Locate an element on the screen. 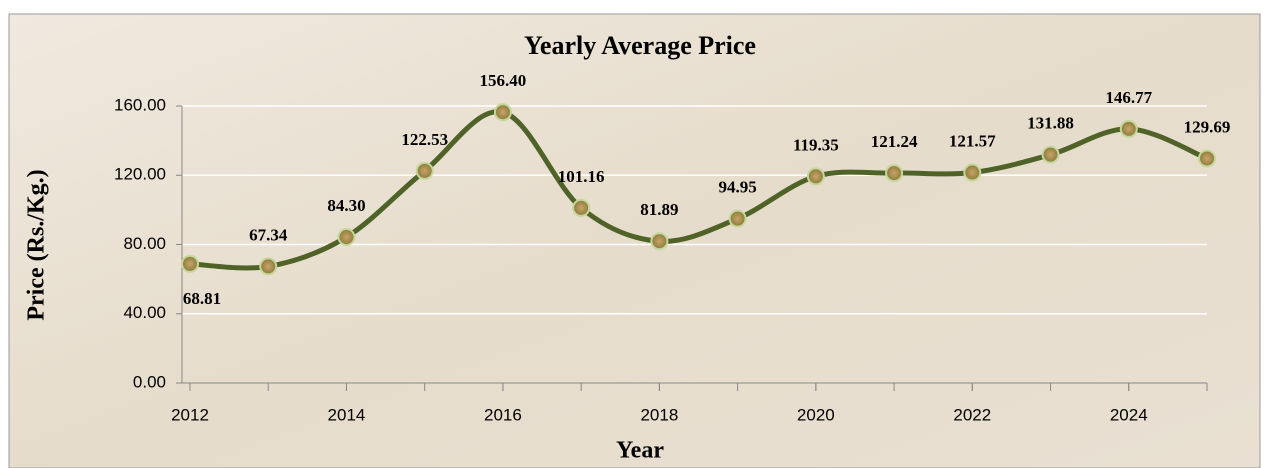  data-label: 94.95 is located at coordinates (737, 187).